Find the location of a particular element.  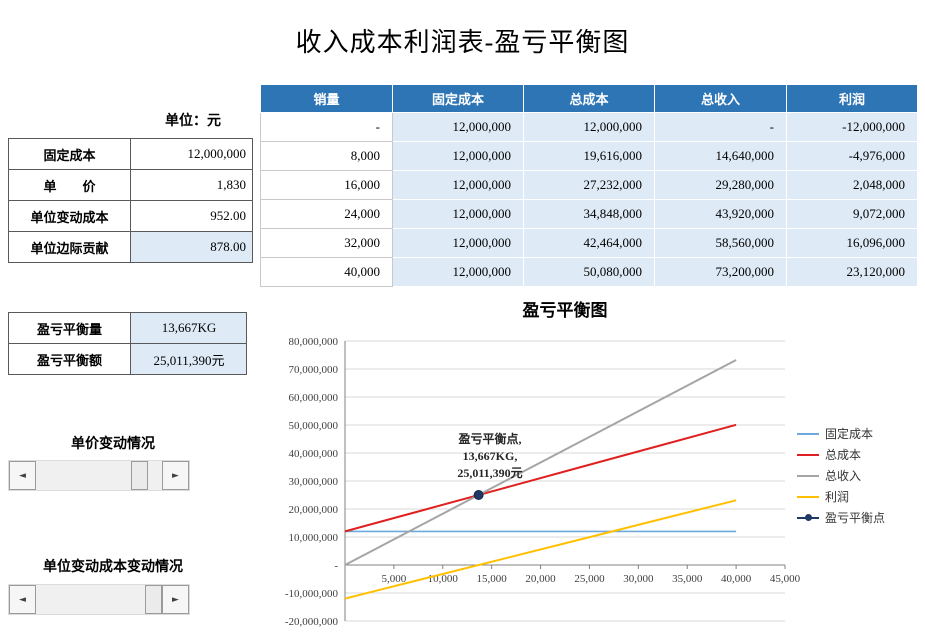

price-scrollbar-thumb is located at coordinates (139, 475).